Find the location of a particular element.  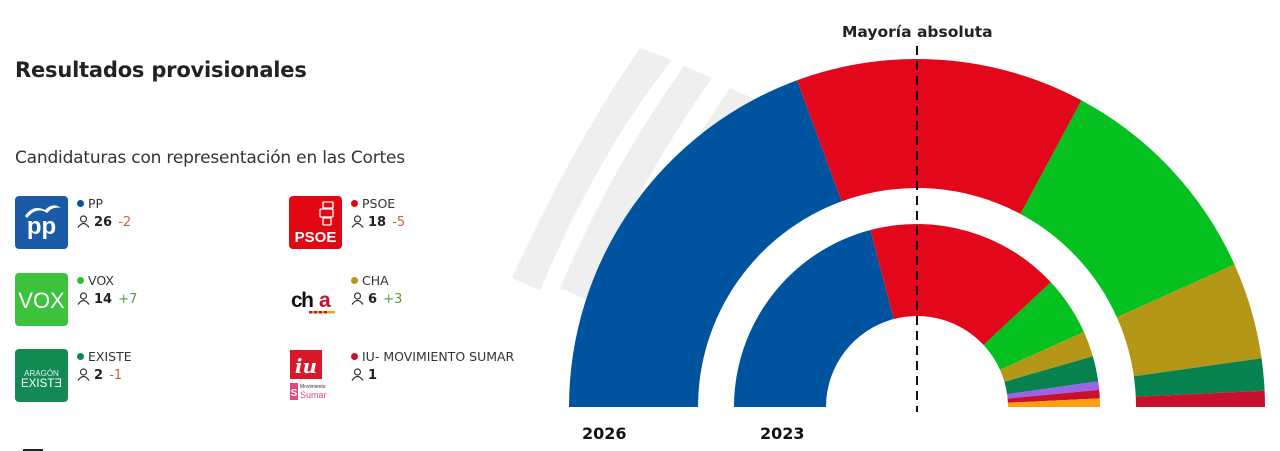

party-name: VOX is located at coordinates (95, 280).